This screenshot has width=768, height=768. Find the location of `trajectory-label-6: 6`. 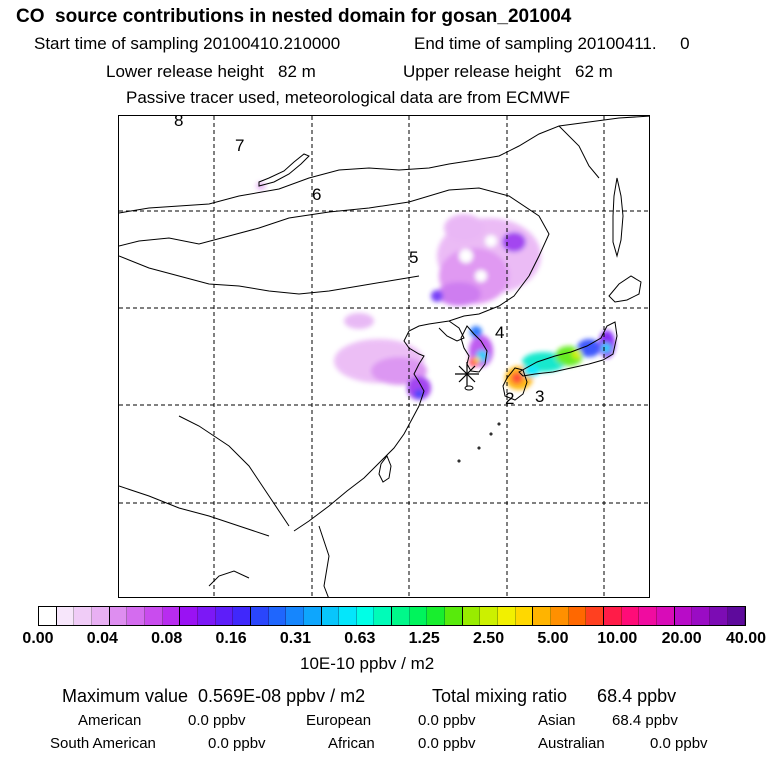

trajectory-label-6: 6 is located at coordinates (316, 194).